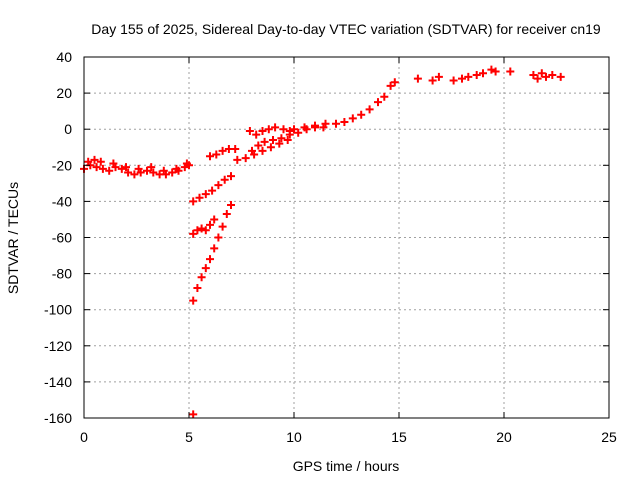 This screenshot has width=640, height=480. I want to click on series-arc-drop-b, so click(204, 226).